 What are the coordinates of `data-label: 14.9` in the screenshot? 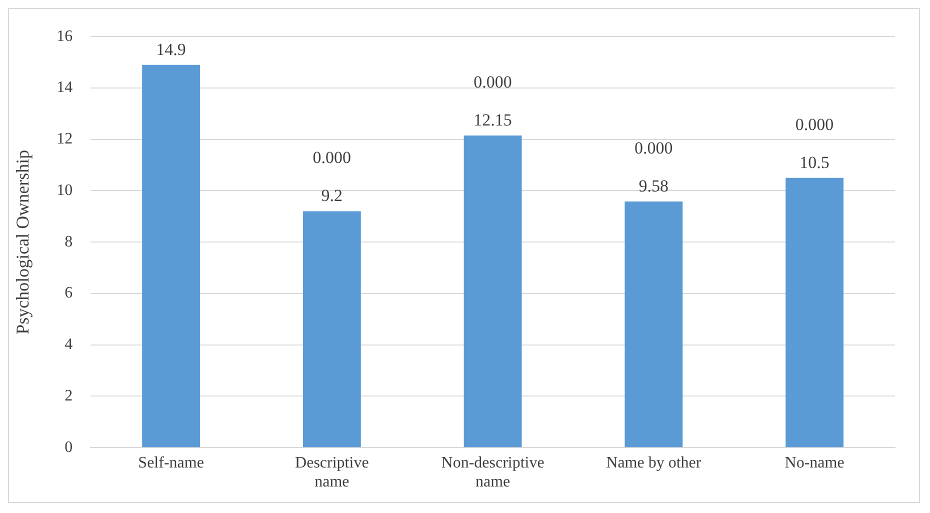 It's located at (171, 49).